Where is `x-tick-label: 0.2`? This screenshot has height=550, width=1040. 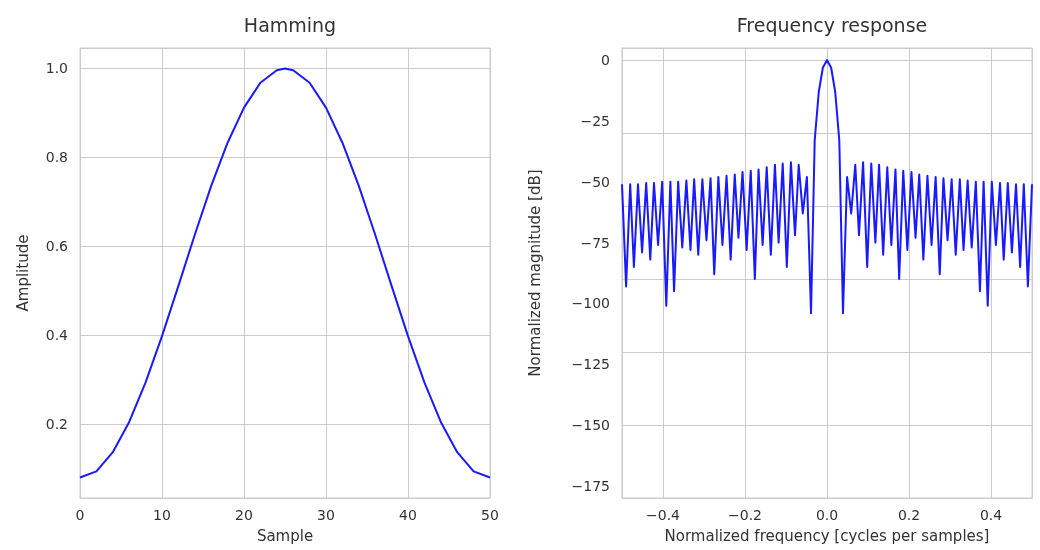 x-tick-label: 0.2 is located at coordinates (909, 515).